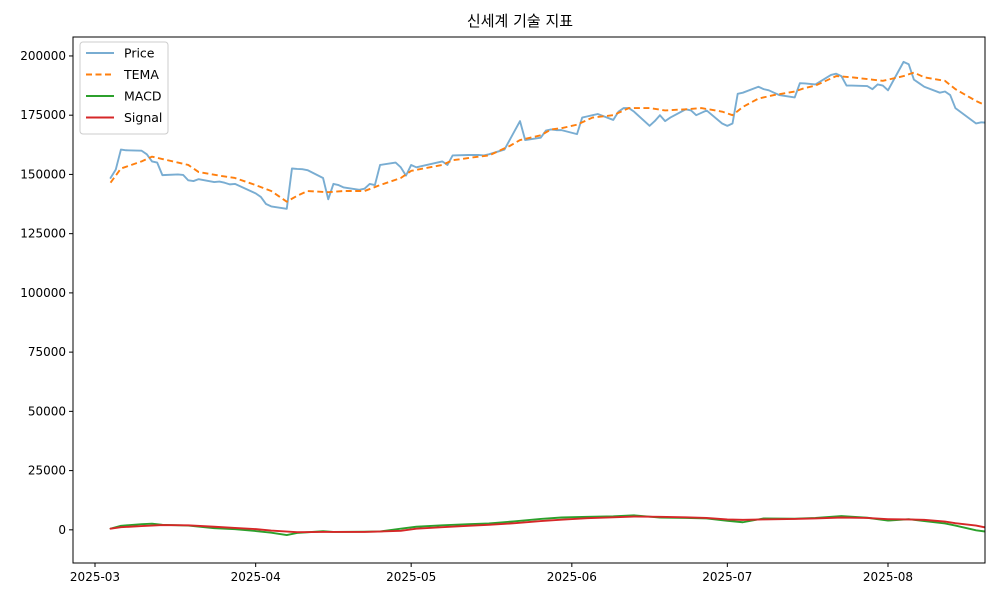 The height and width of the screenshot is (600, 1000). Describe the element at coordinates (43, 174) in the screenshot. I see `y-tick-label: 150000` at that location.